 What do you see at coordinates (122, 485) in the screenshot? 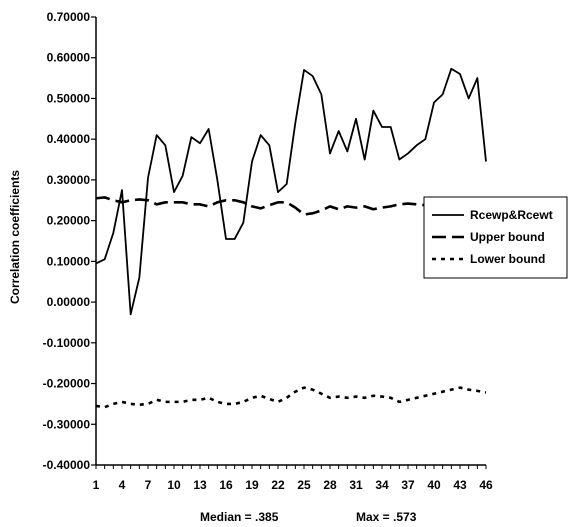
I see `x-tick-label: 4` at bounding box center [122, 485].